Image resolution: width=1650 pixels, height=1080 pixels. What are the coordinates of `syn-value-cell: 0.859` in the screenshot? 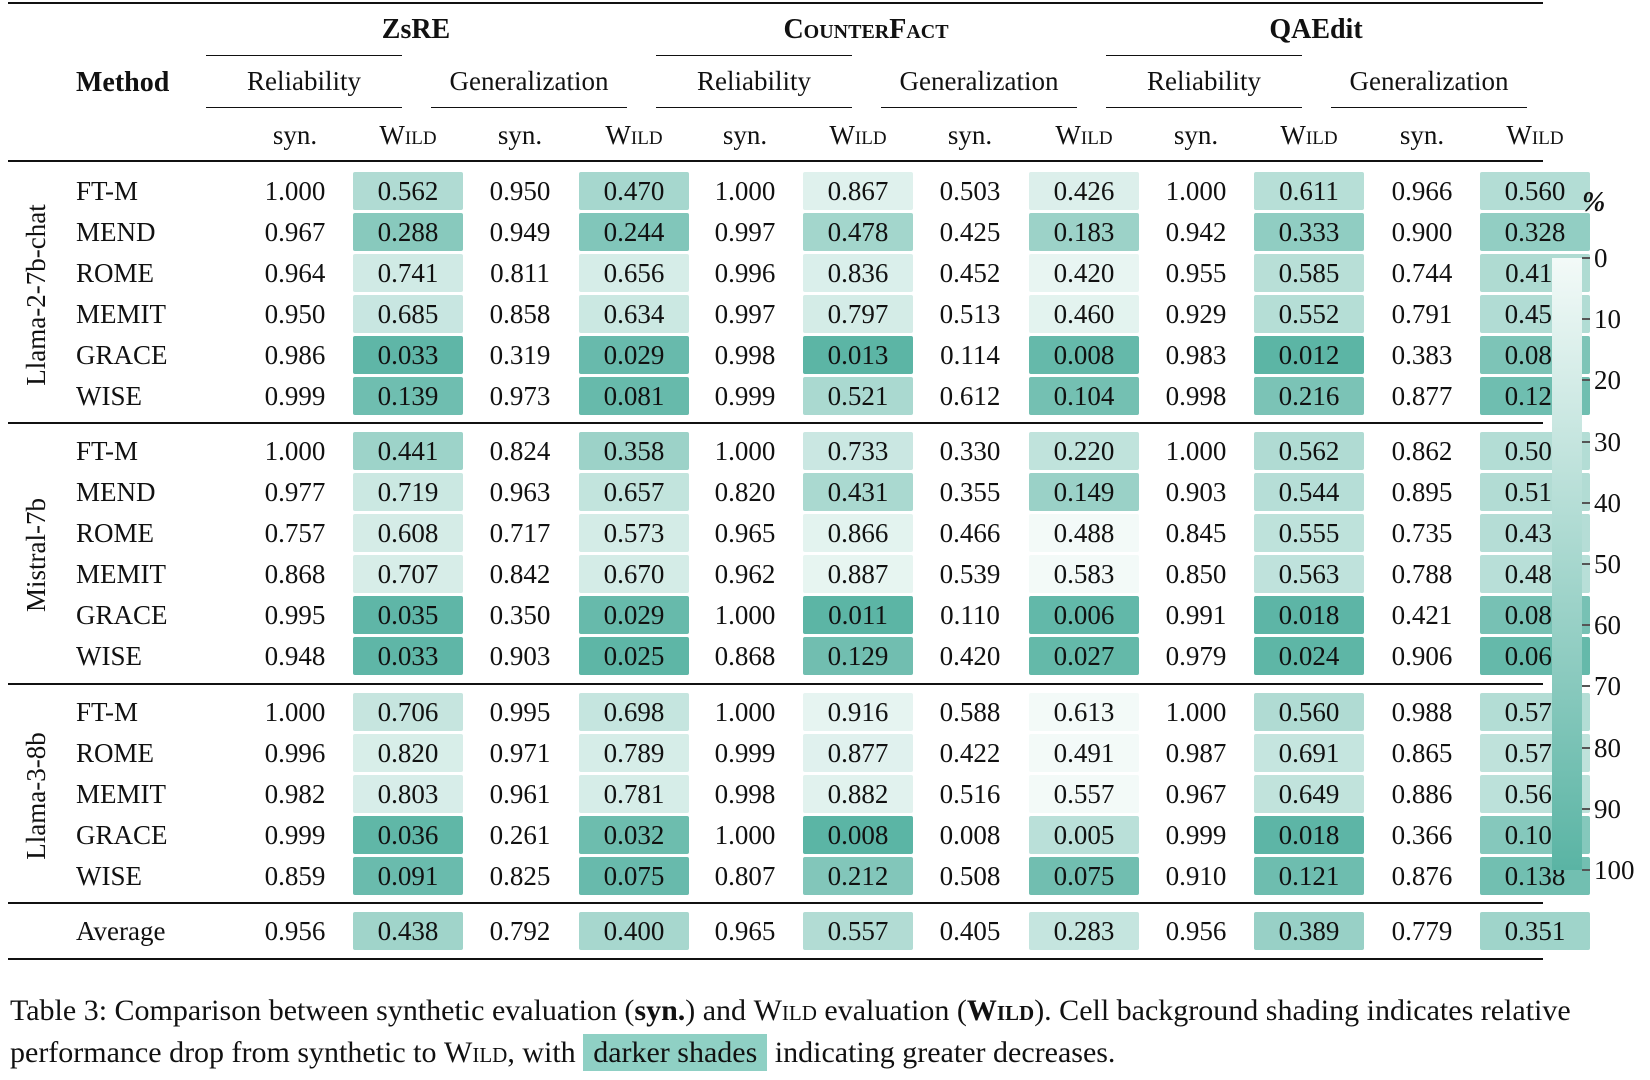 It's located at (295, 876).